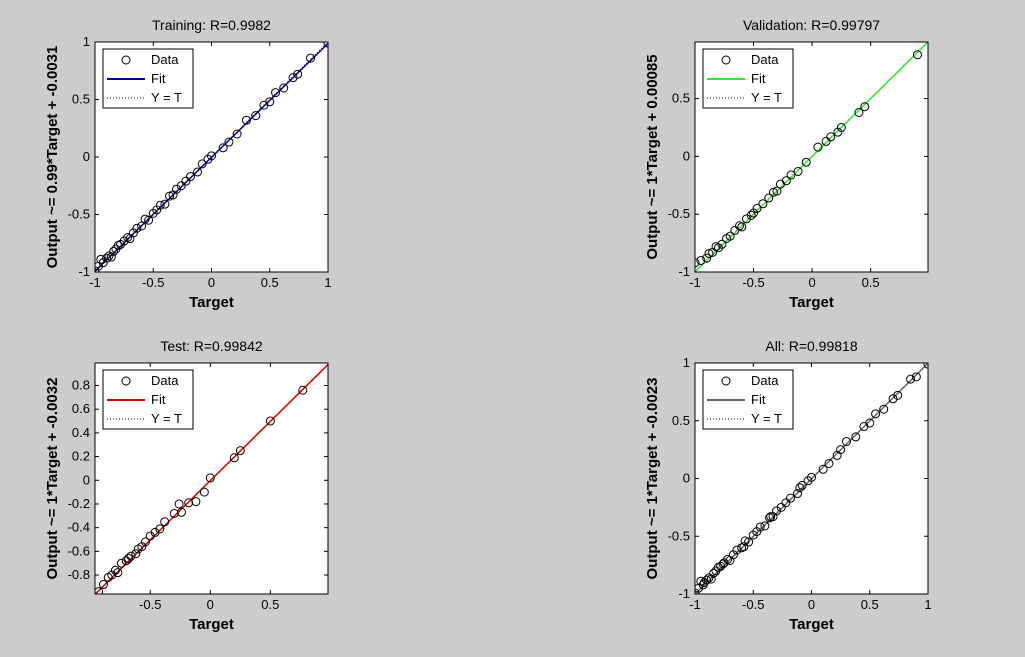 The width and height of the screenshot is (1025, 657). Describe the element at coordinates (81, 385) in the screenshot. I see `y-tick-label: 0.8` at that location.